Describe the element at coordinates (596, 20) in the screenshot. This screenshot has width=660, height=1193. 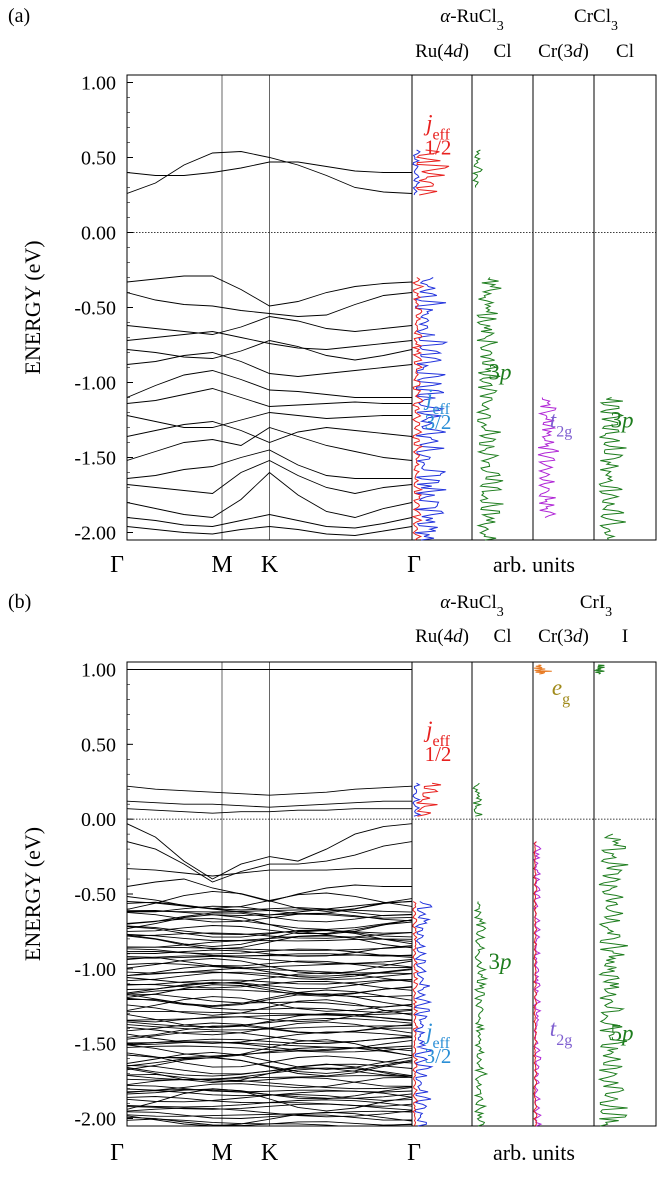
I see `compound-label: CrCl3` at that location.